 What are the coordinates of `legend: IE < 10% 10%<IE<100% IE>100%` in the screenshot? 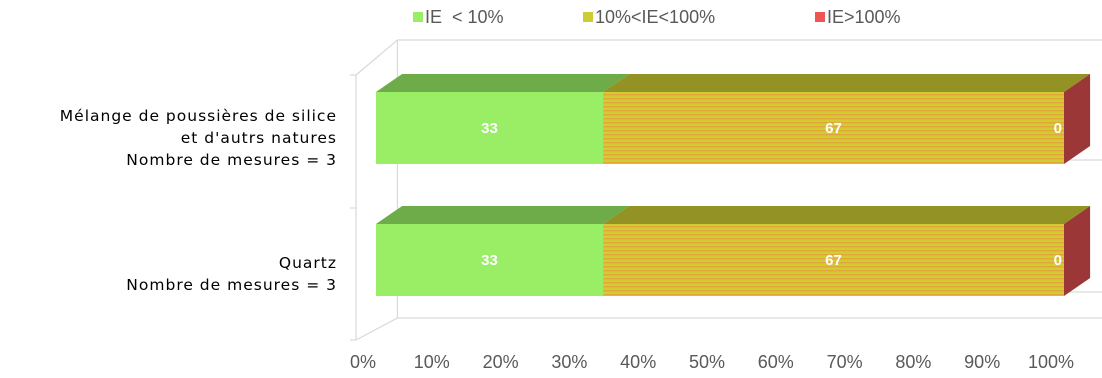 It's located at (657, 17).